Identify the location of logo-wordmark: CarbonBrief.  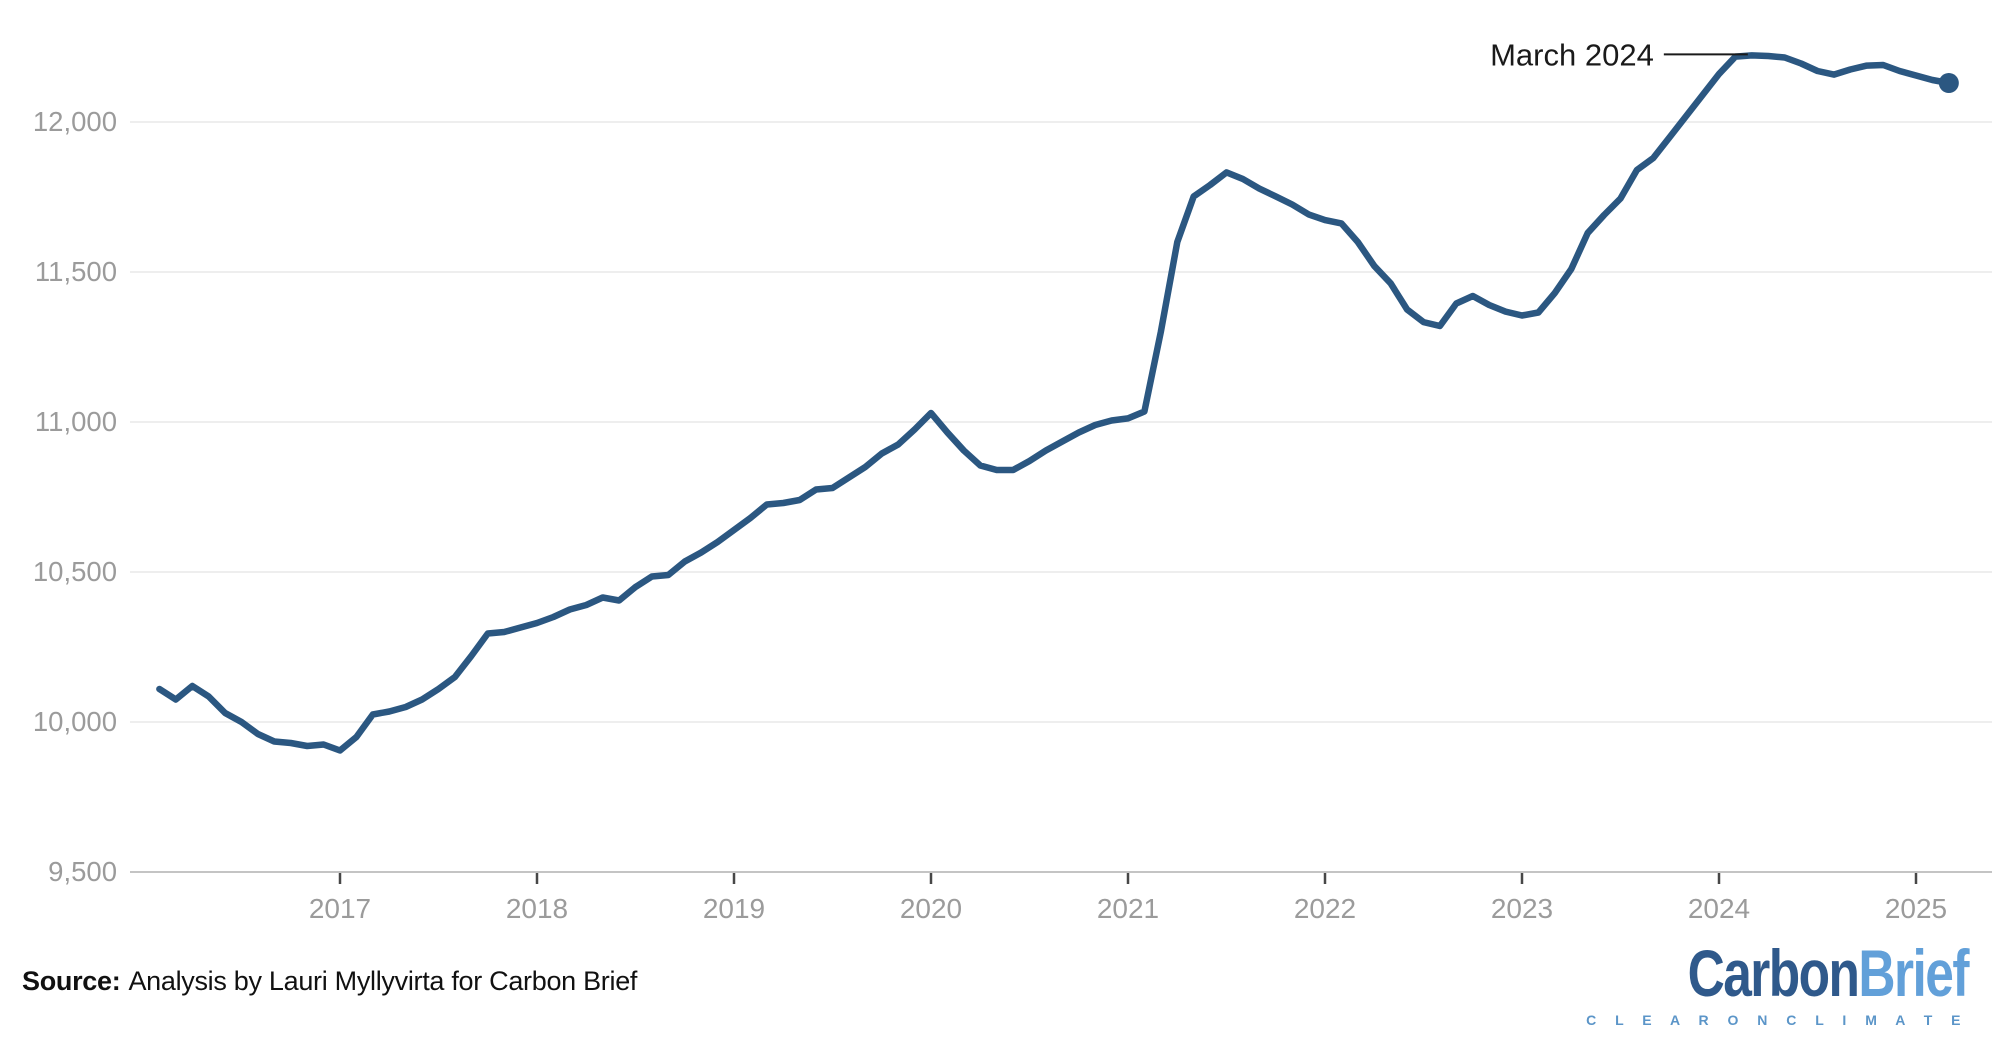
(1820, 973).